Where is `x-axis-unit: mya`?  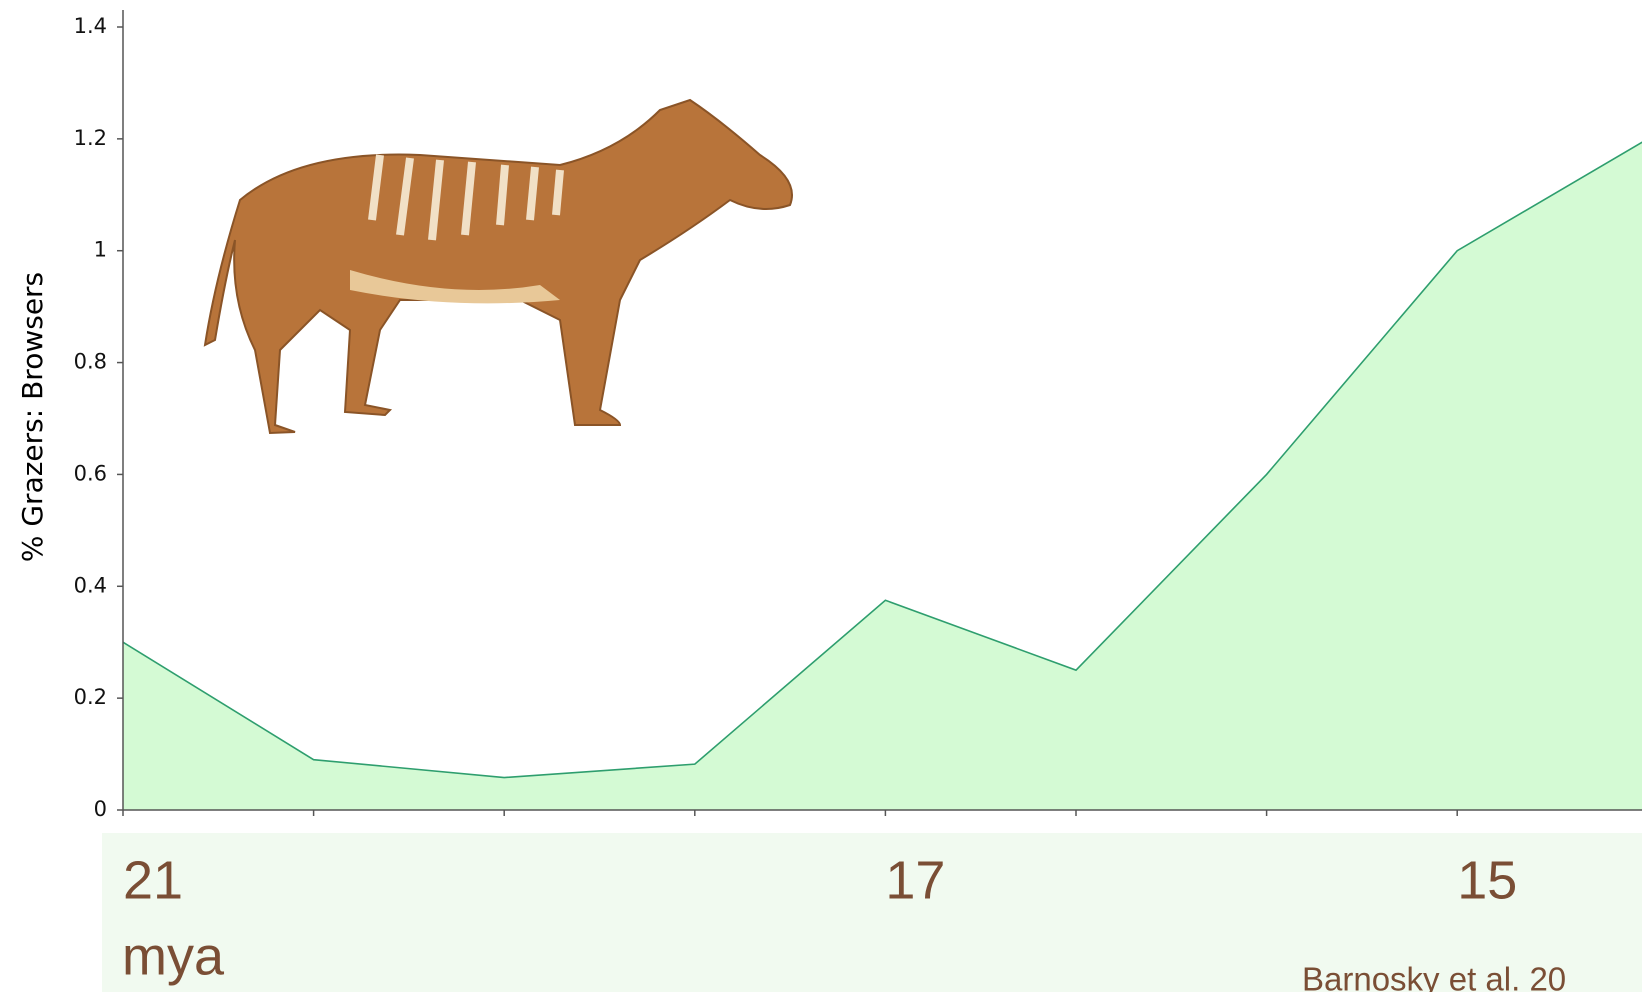
x-axis-unit: mya is located at coordinates (173, 956).